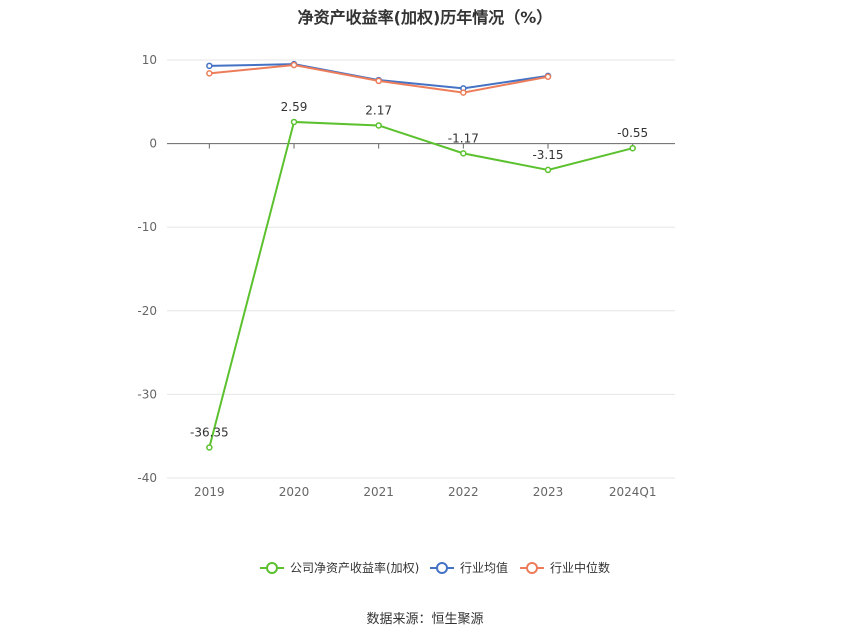 Image resolution: width=850 pixels, height=637 pixels. I want to click on y-tick-label: -40, so click(147, 478).